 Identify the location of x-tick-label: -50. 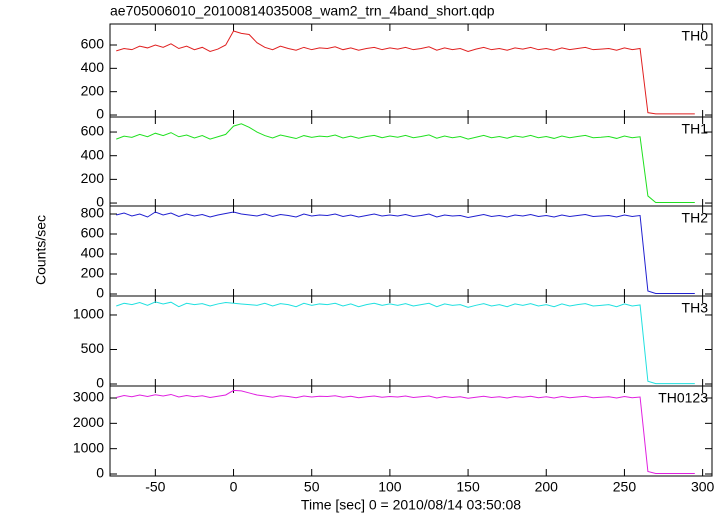
(155, 487).